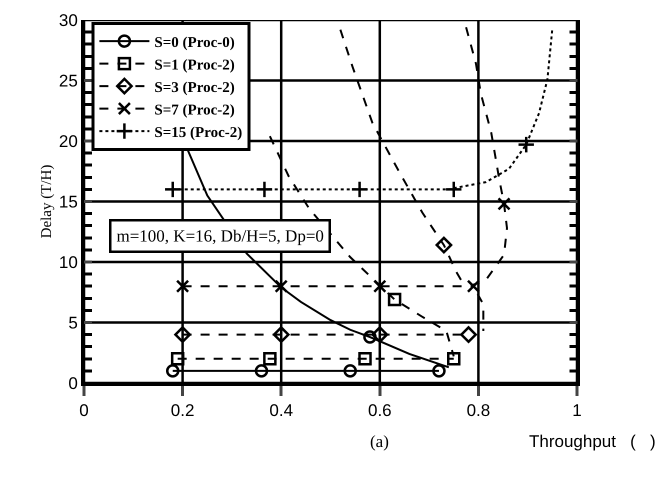  What do you see at coordinates (68, 262) in the screenshot?
I see `y-tick-label: 10` at bounding box center [68, 262].